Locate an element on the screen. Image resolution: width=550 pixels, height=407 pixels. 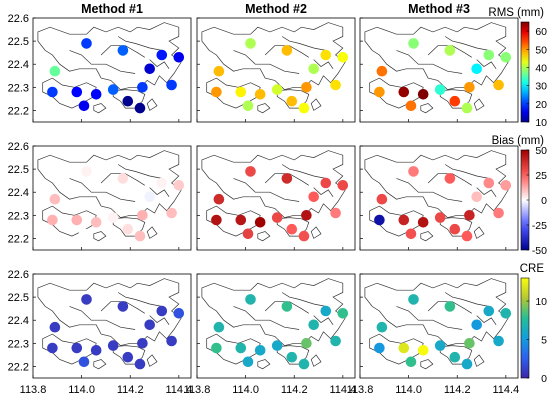
colorbar-tick-label: 50 is located at coordinates (541, 50).